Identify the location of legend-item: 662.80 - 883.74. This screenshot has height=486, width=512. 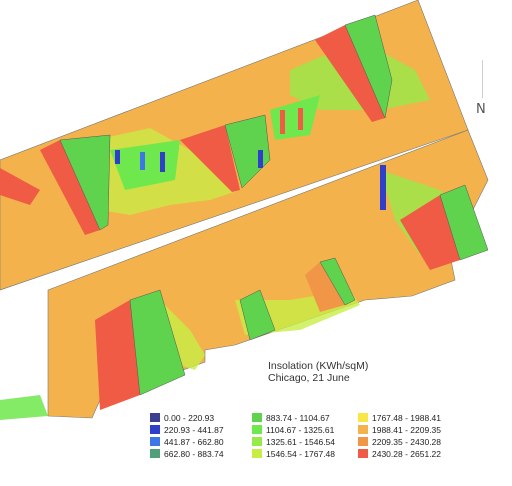
(187, 453).